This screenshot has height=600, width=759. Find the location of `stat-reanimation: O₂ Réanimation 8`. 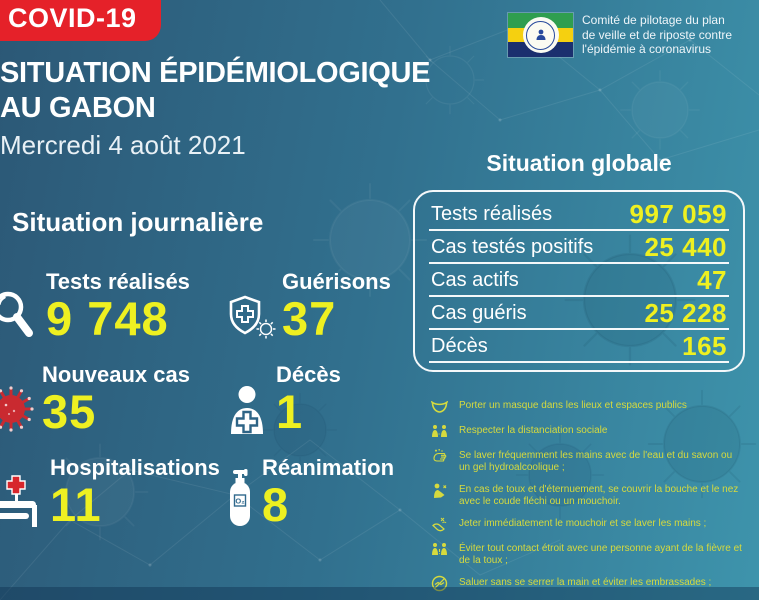

stat-reanimation: O₂ Réanimation 8 is located at coordinates (326, 482).